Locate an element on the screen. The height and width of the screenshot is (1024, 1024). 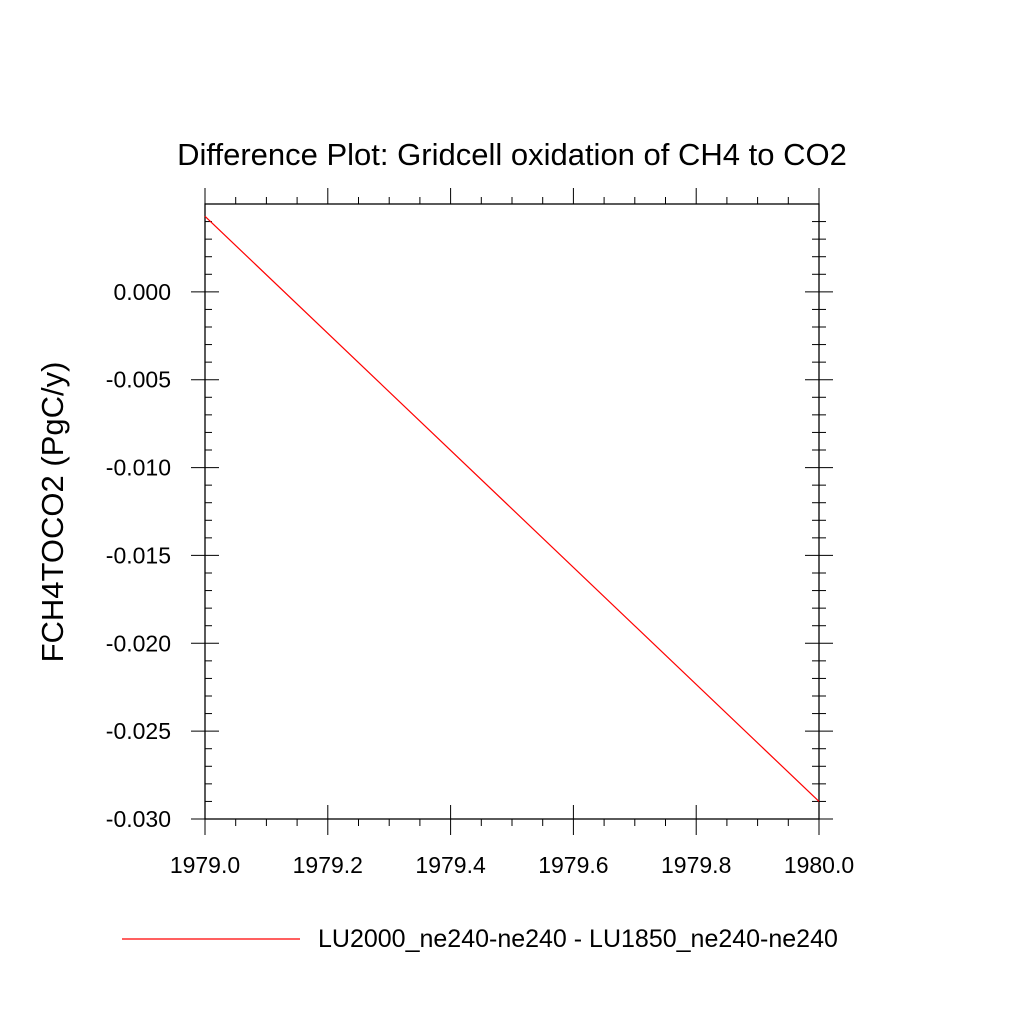
y-axis-label: FCH4TOCO2 (PgC/y) is located at coordinates (52, 512).